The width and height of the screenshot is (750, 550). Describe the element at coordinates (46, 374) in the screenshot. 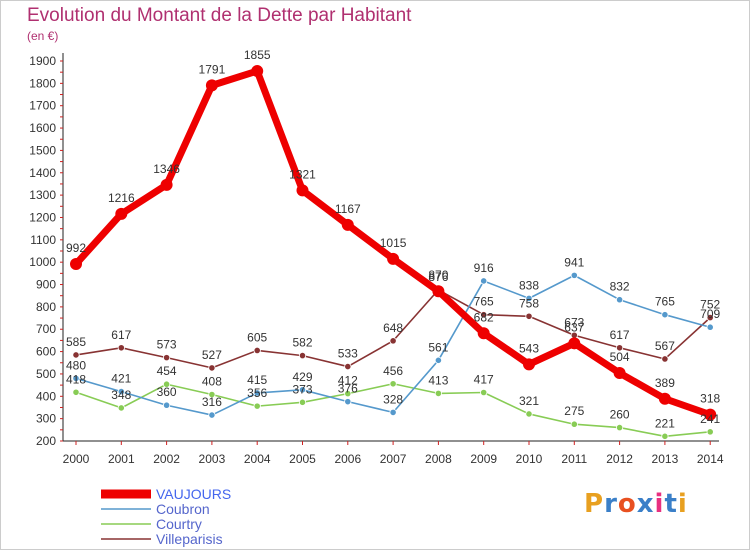

I see `y-tick-label: 500` at that location.